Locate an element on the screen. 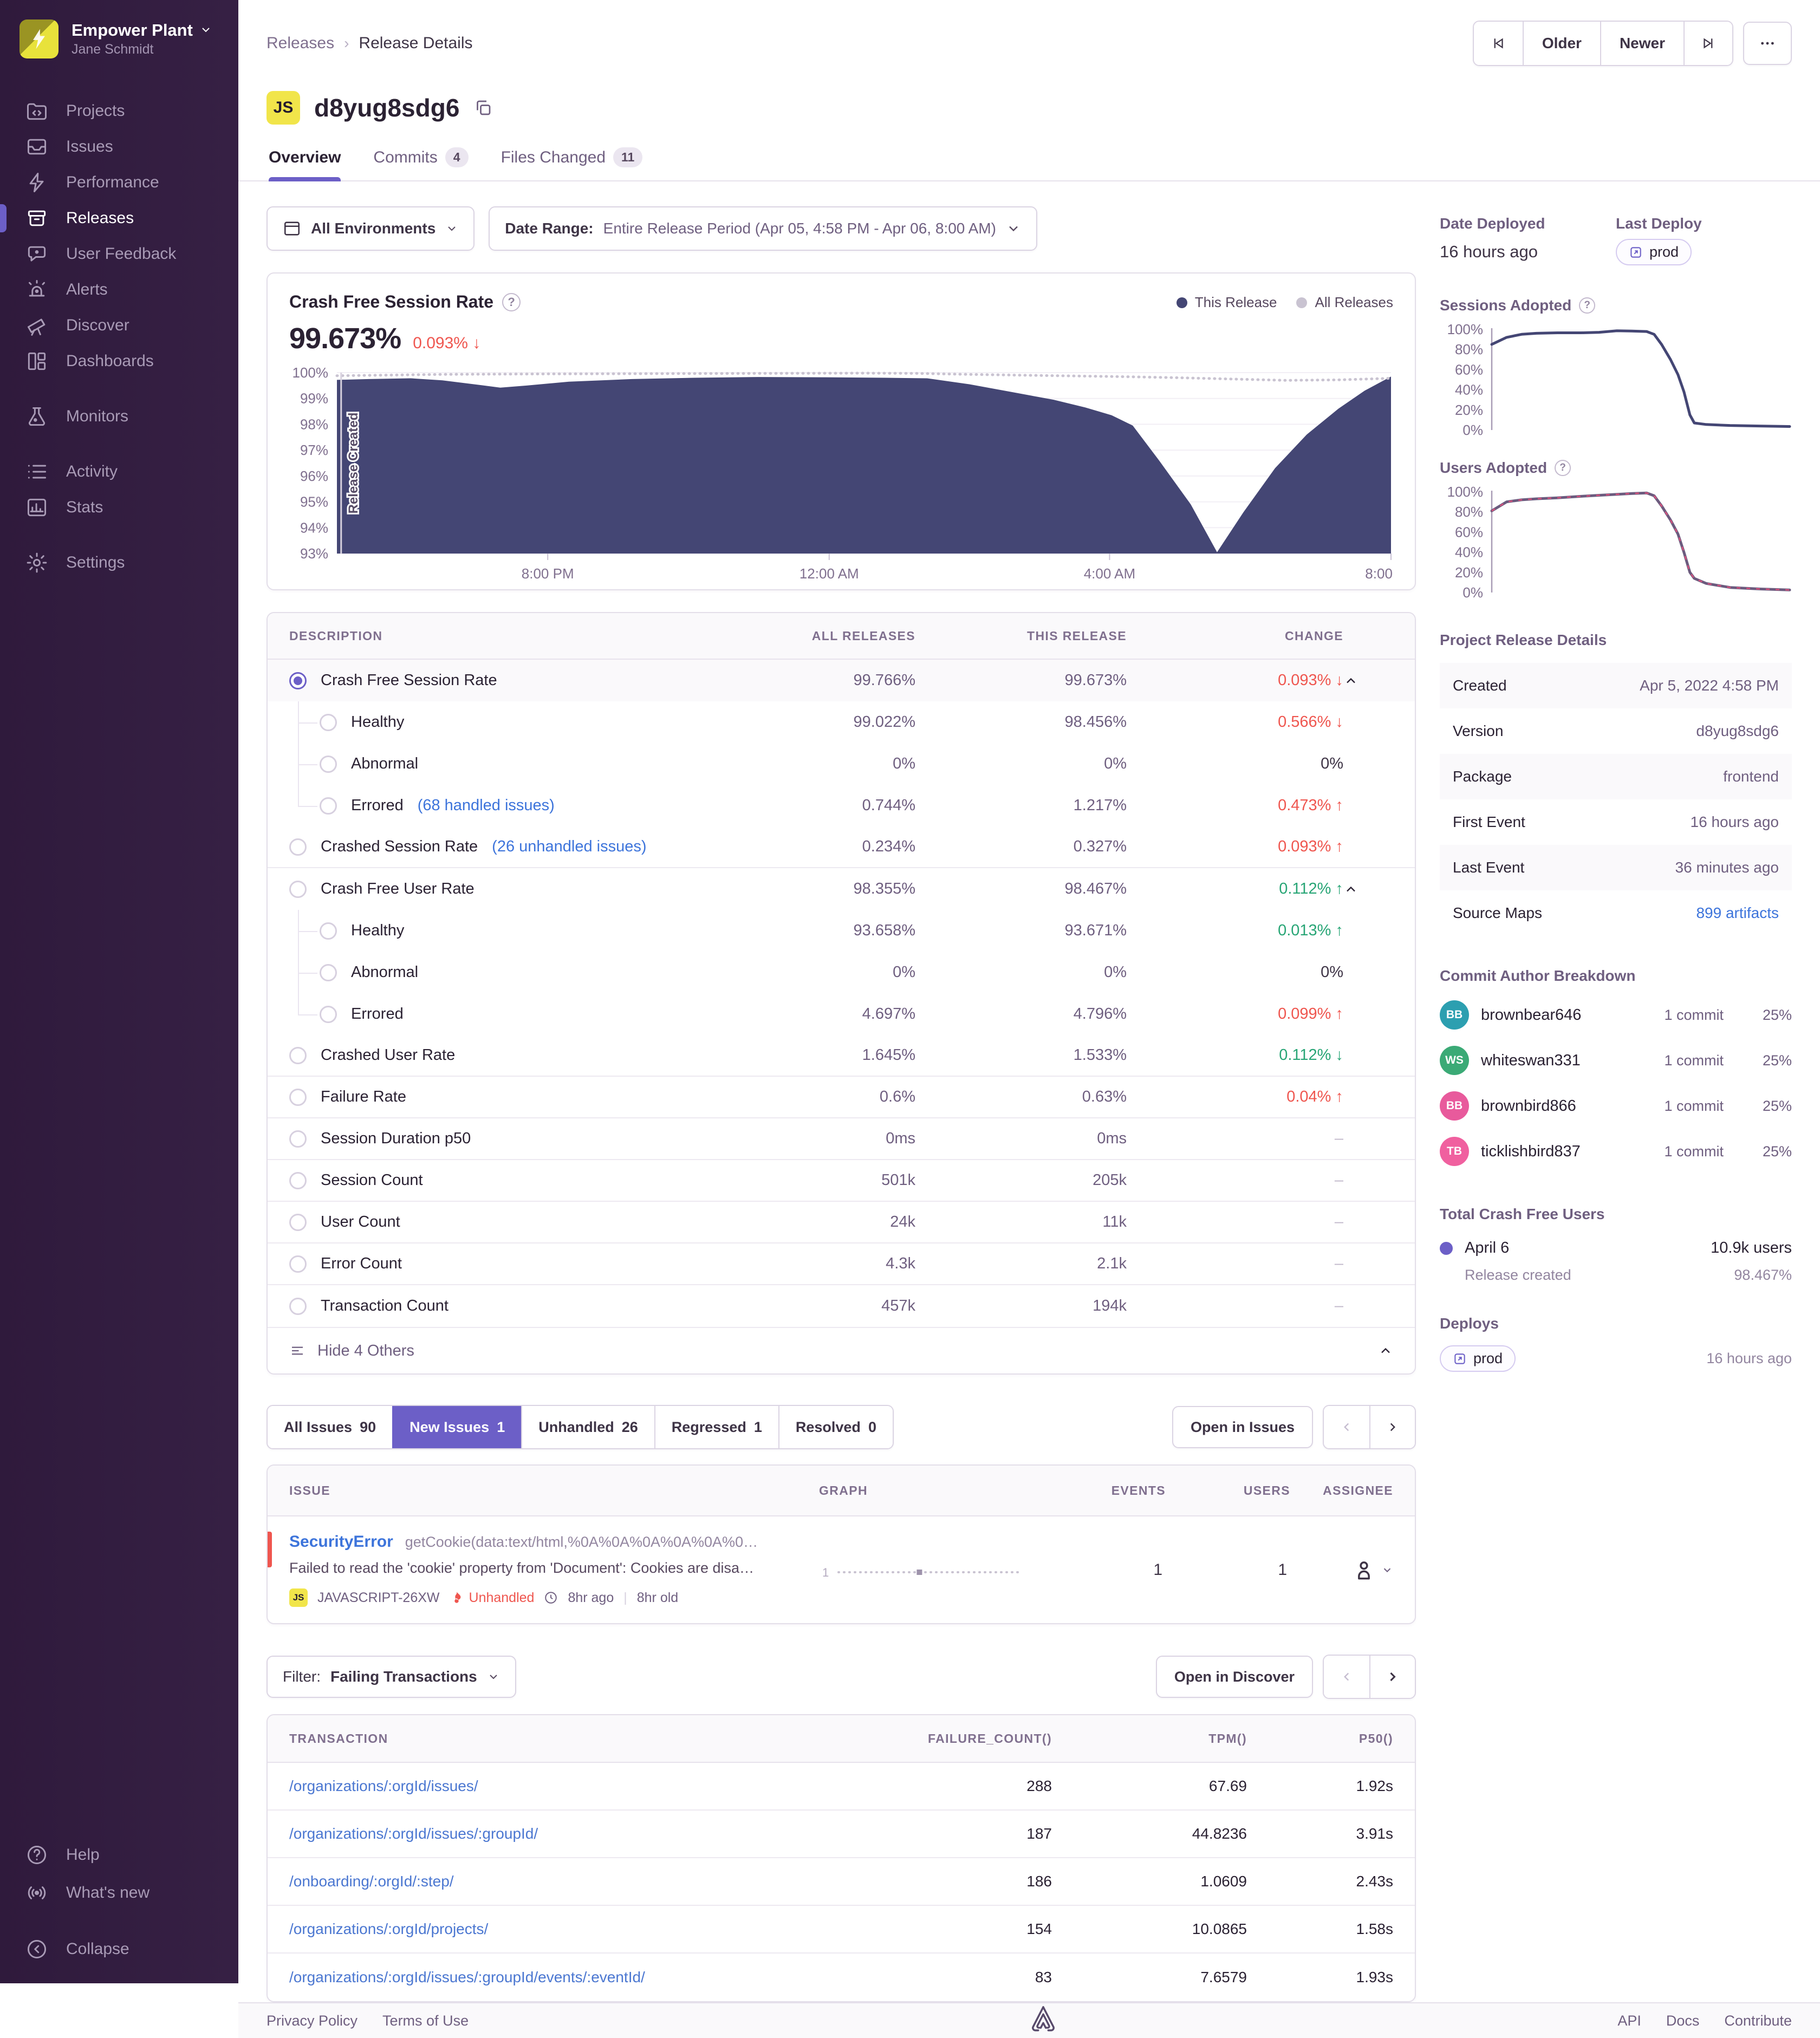 Image resolution: width=1820 pixels, height=2038 pixels. org-switcher: Empower Plant Jane Schmidt is located at coordinates (119, 38).